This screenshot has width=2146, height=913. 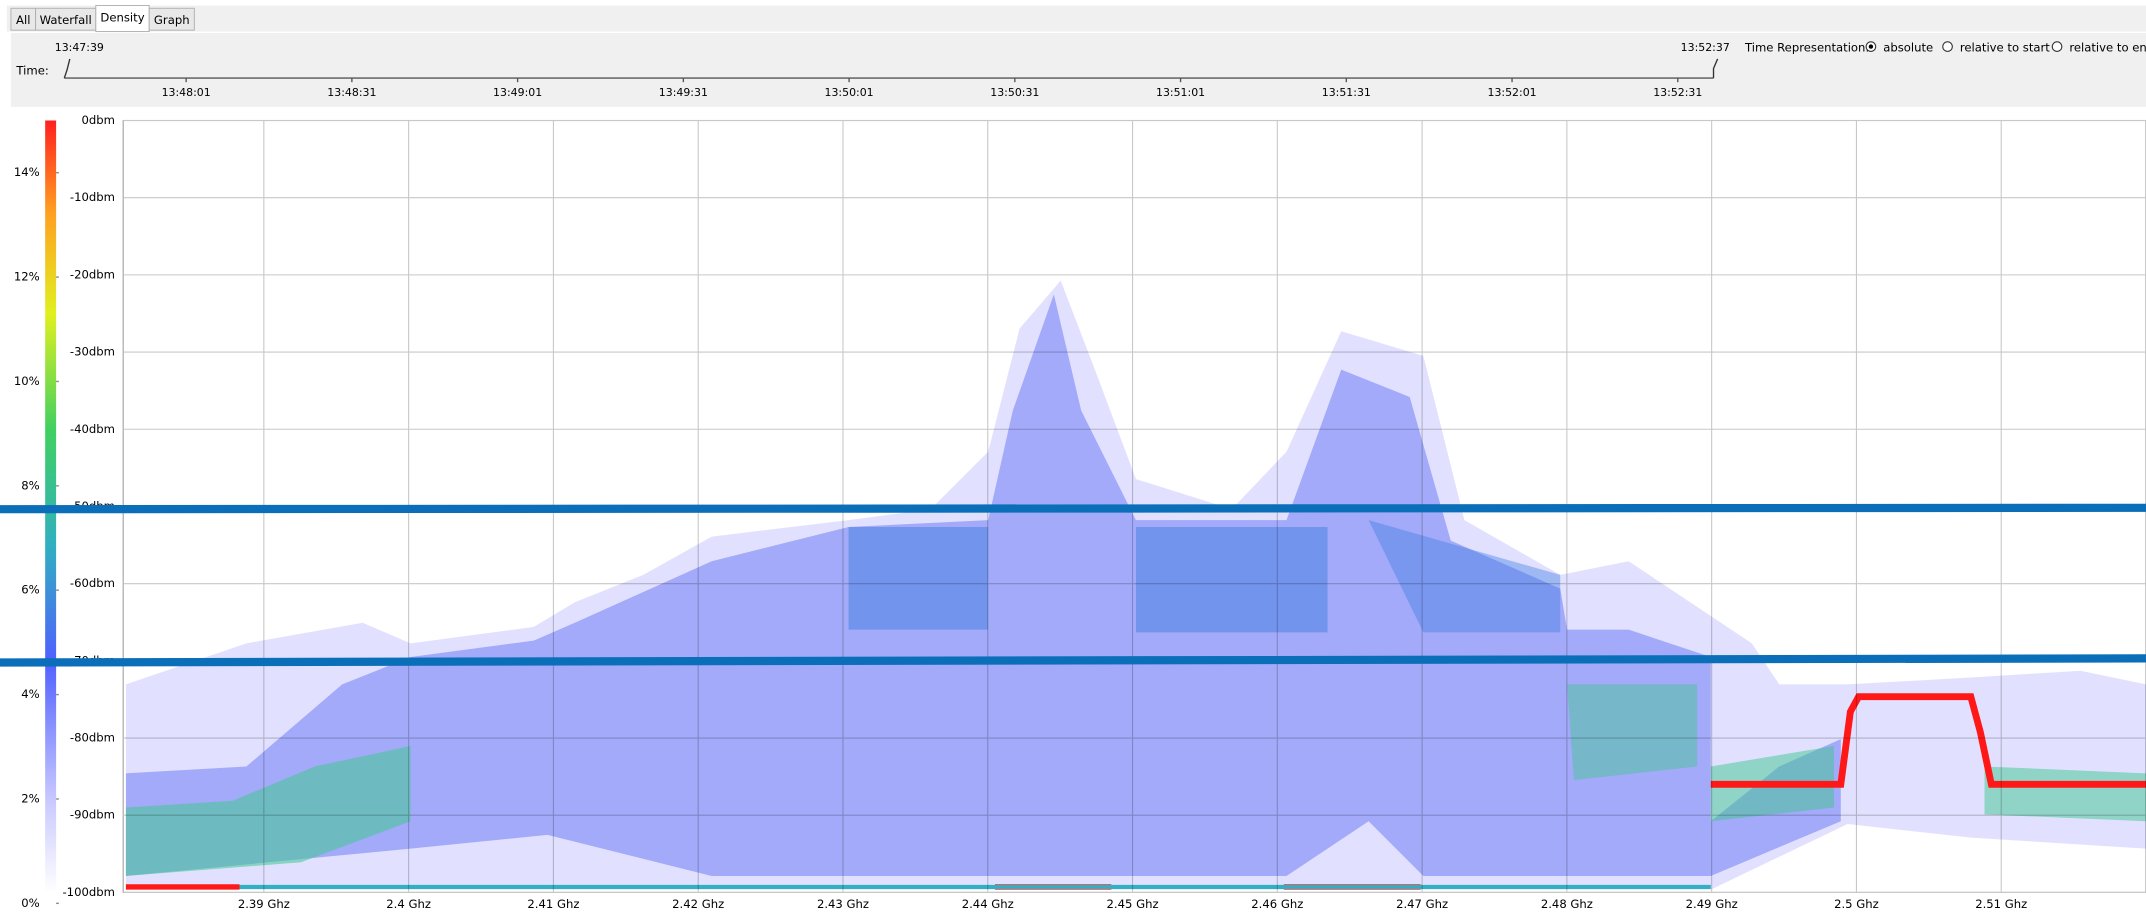 I want to click on tab, so click(x=171, y=19).